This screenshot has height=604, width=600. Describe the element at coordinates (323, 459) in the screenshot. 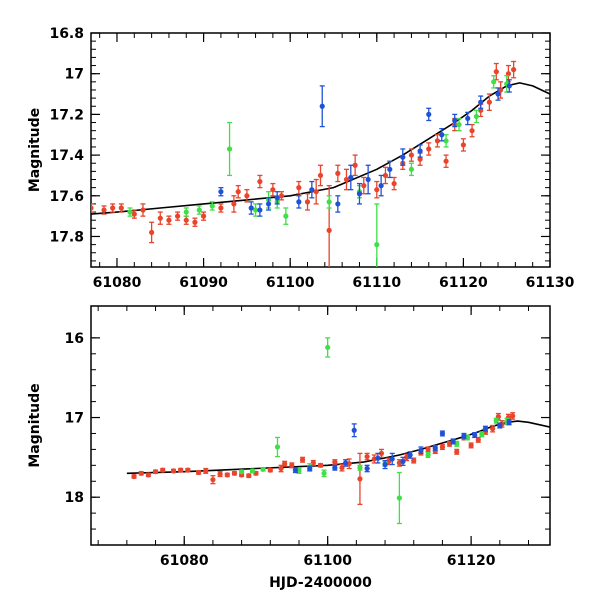

I see `series-red` at that location.